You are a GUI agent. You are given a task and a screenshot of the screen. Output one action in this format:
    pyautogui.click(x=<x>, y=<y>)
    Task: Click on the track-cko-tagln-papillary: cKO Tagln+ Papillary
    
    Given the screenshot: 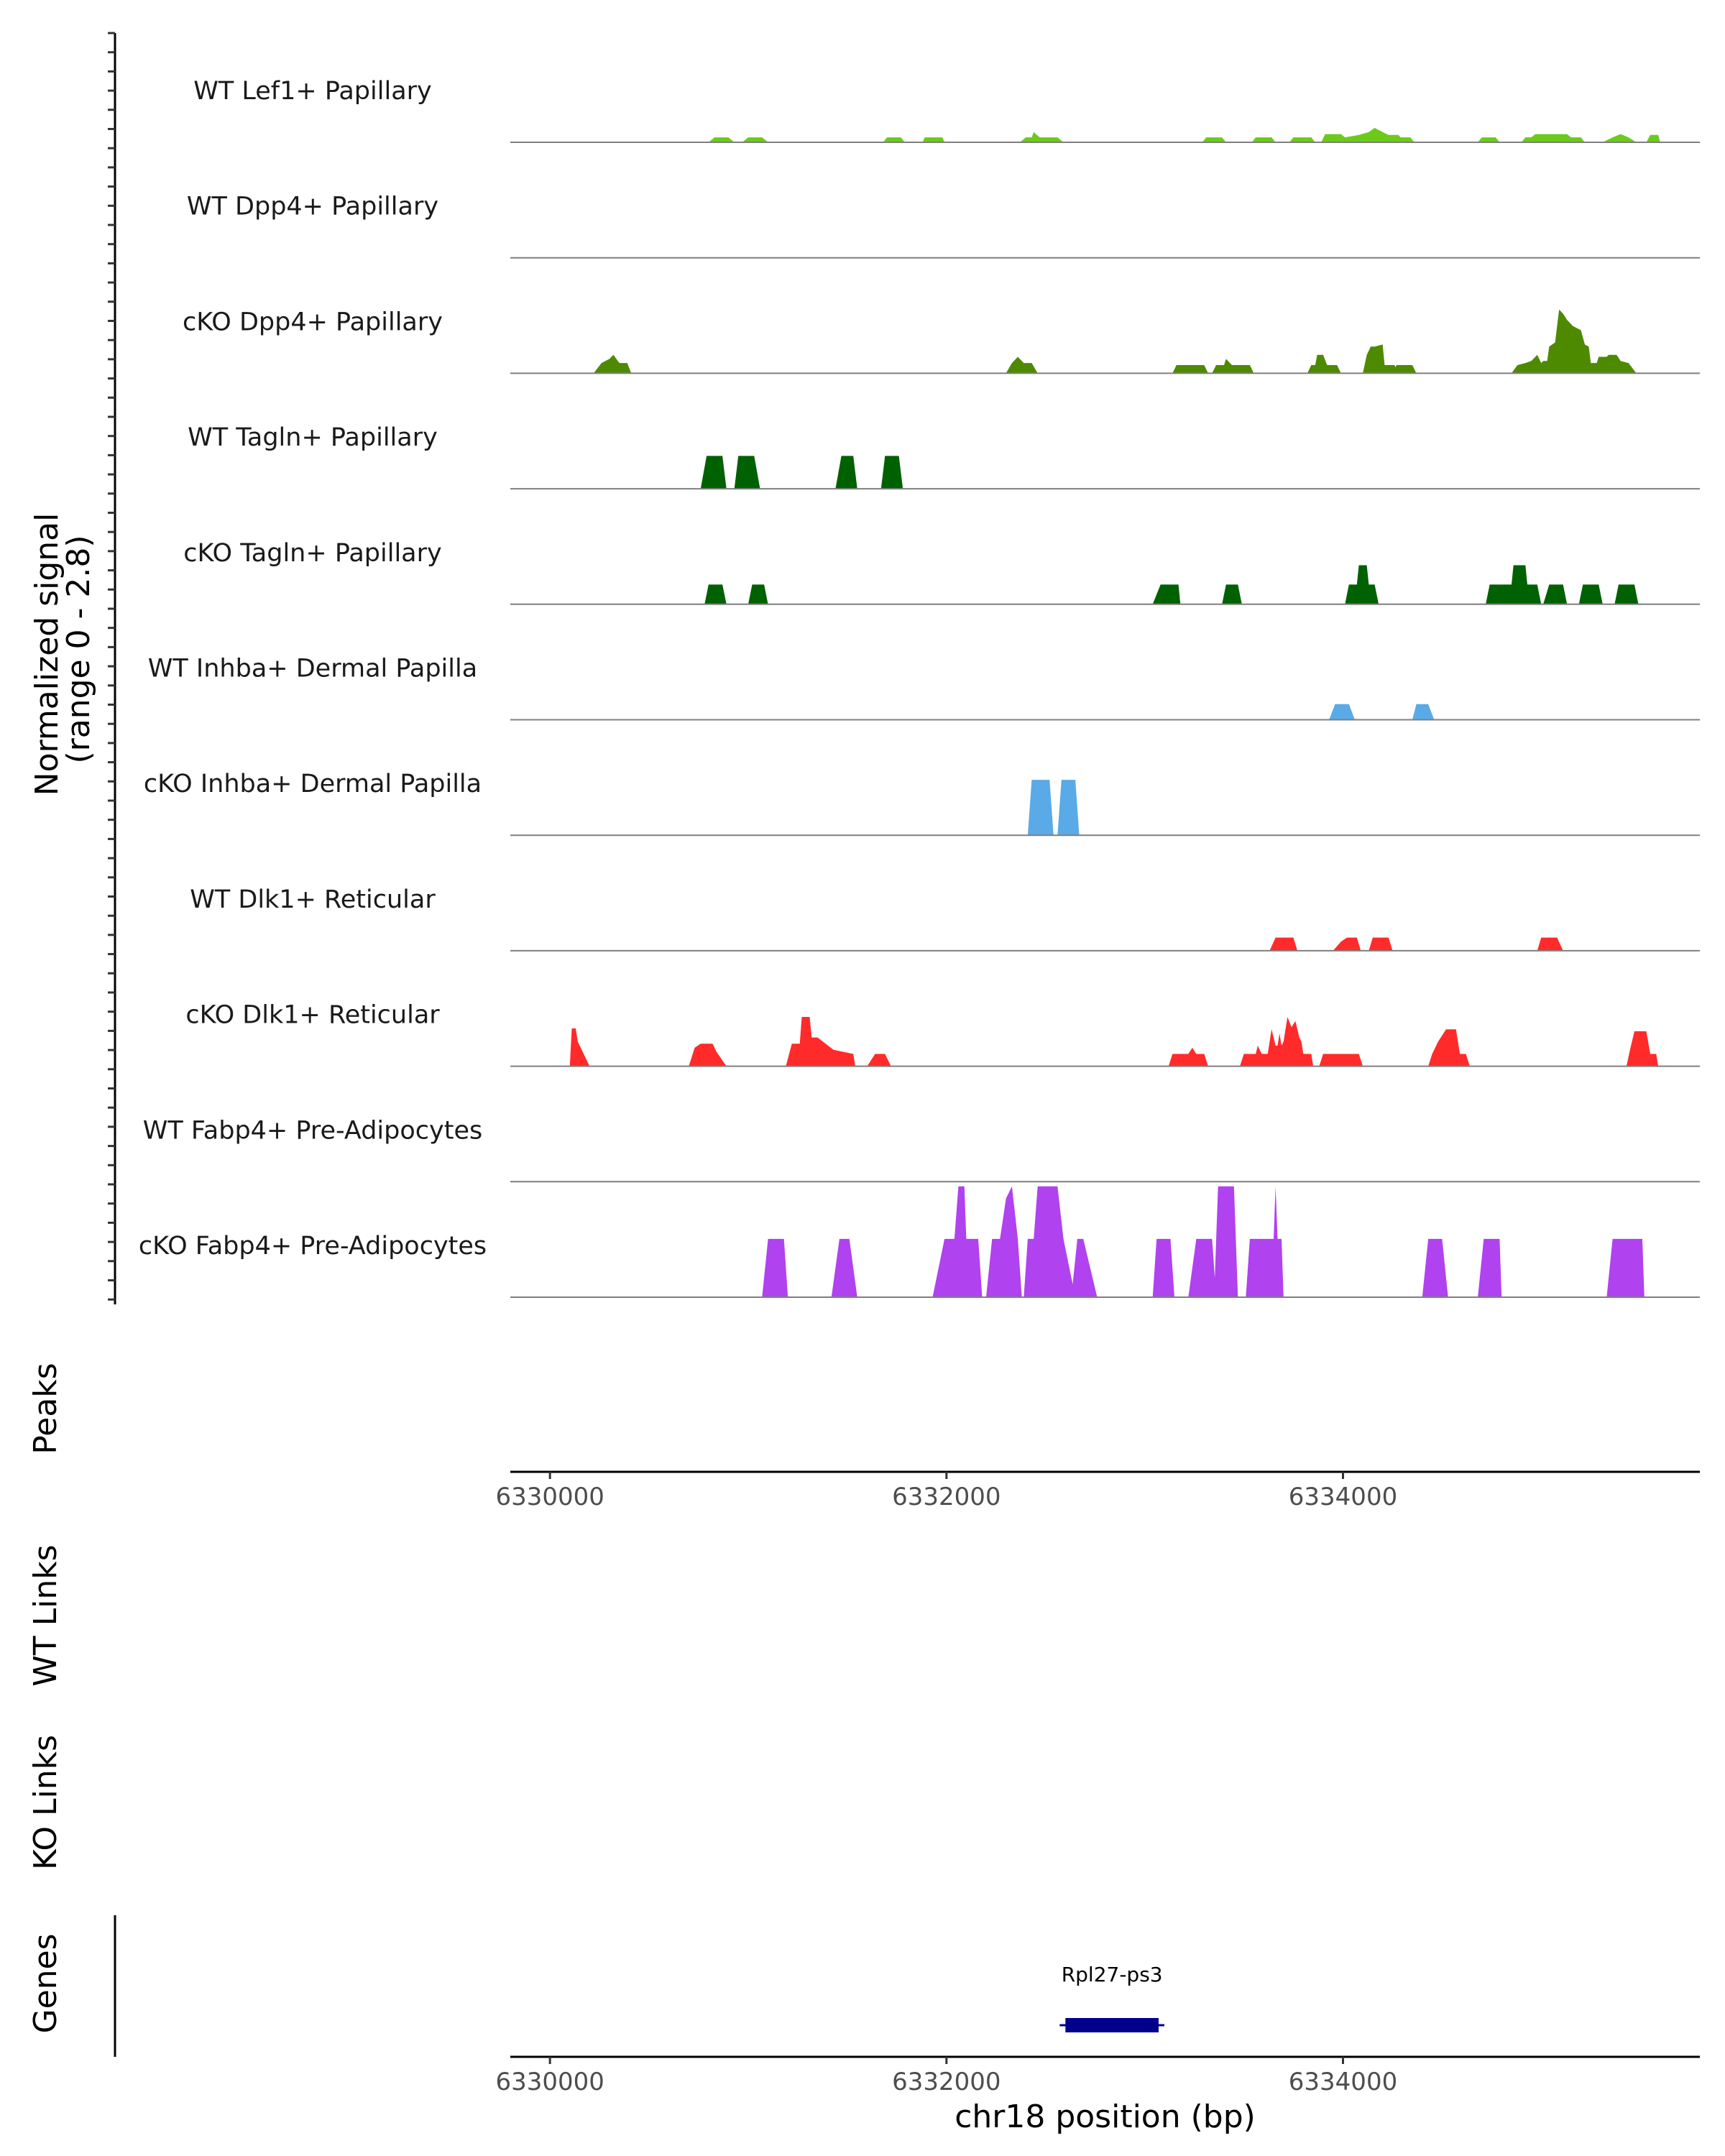 What is the action you would take?
    pyautogui.click(x=941, y=572)
    